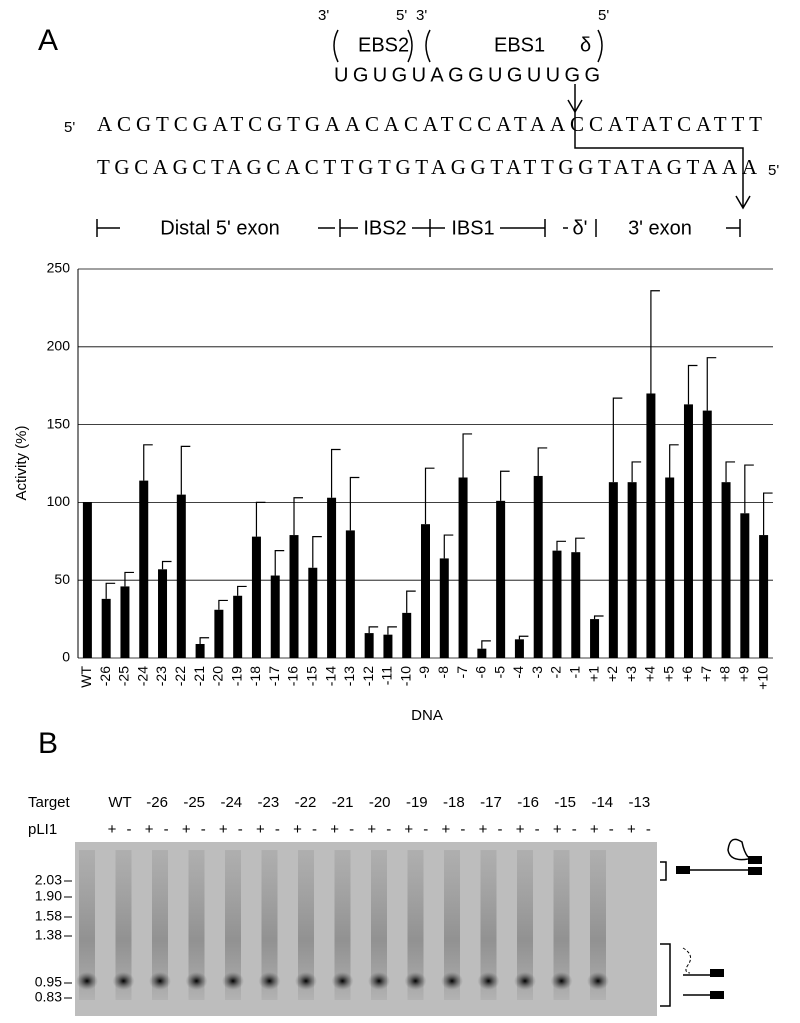  Describe the element at coordinates (21, 462) in the screenshot. I see `y-axis-title: Activity (%)` at that location.